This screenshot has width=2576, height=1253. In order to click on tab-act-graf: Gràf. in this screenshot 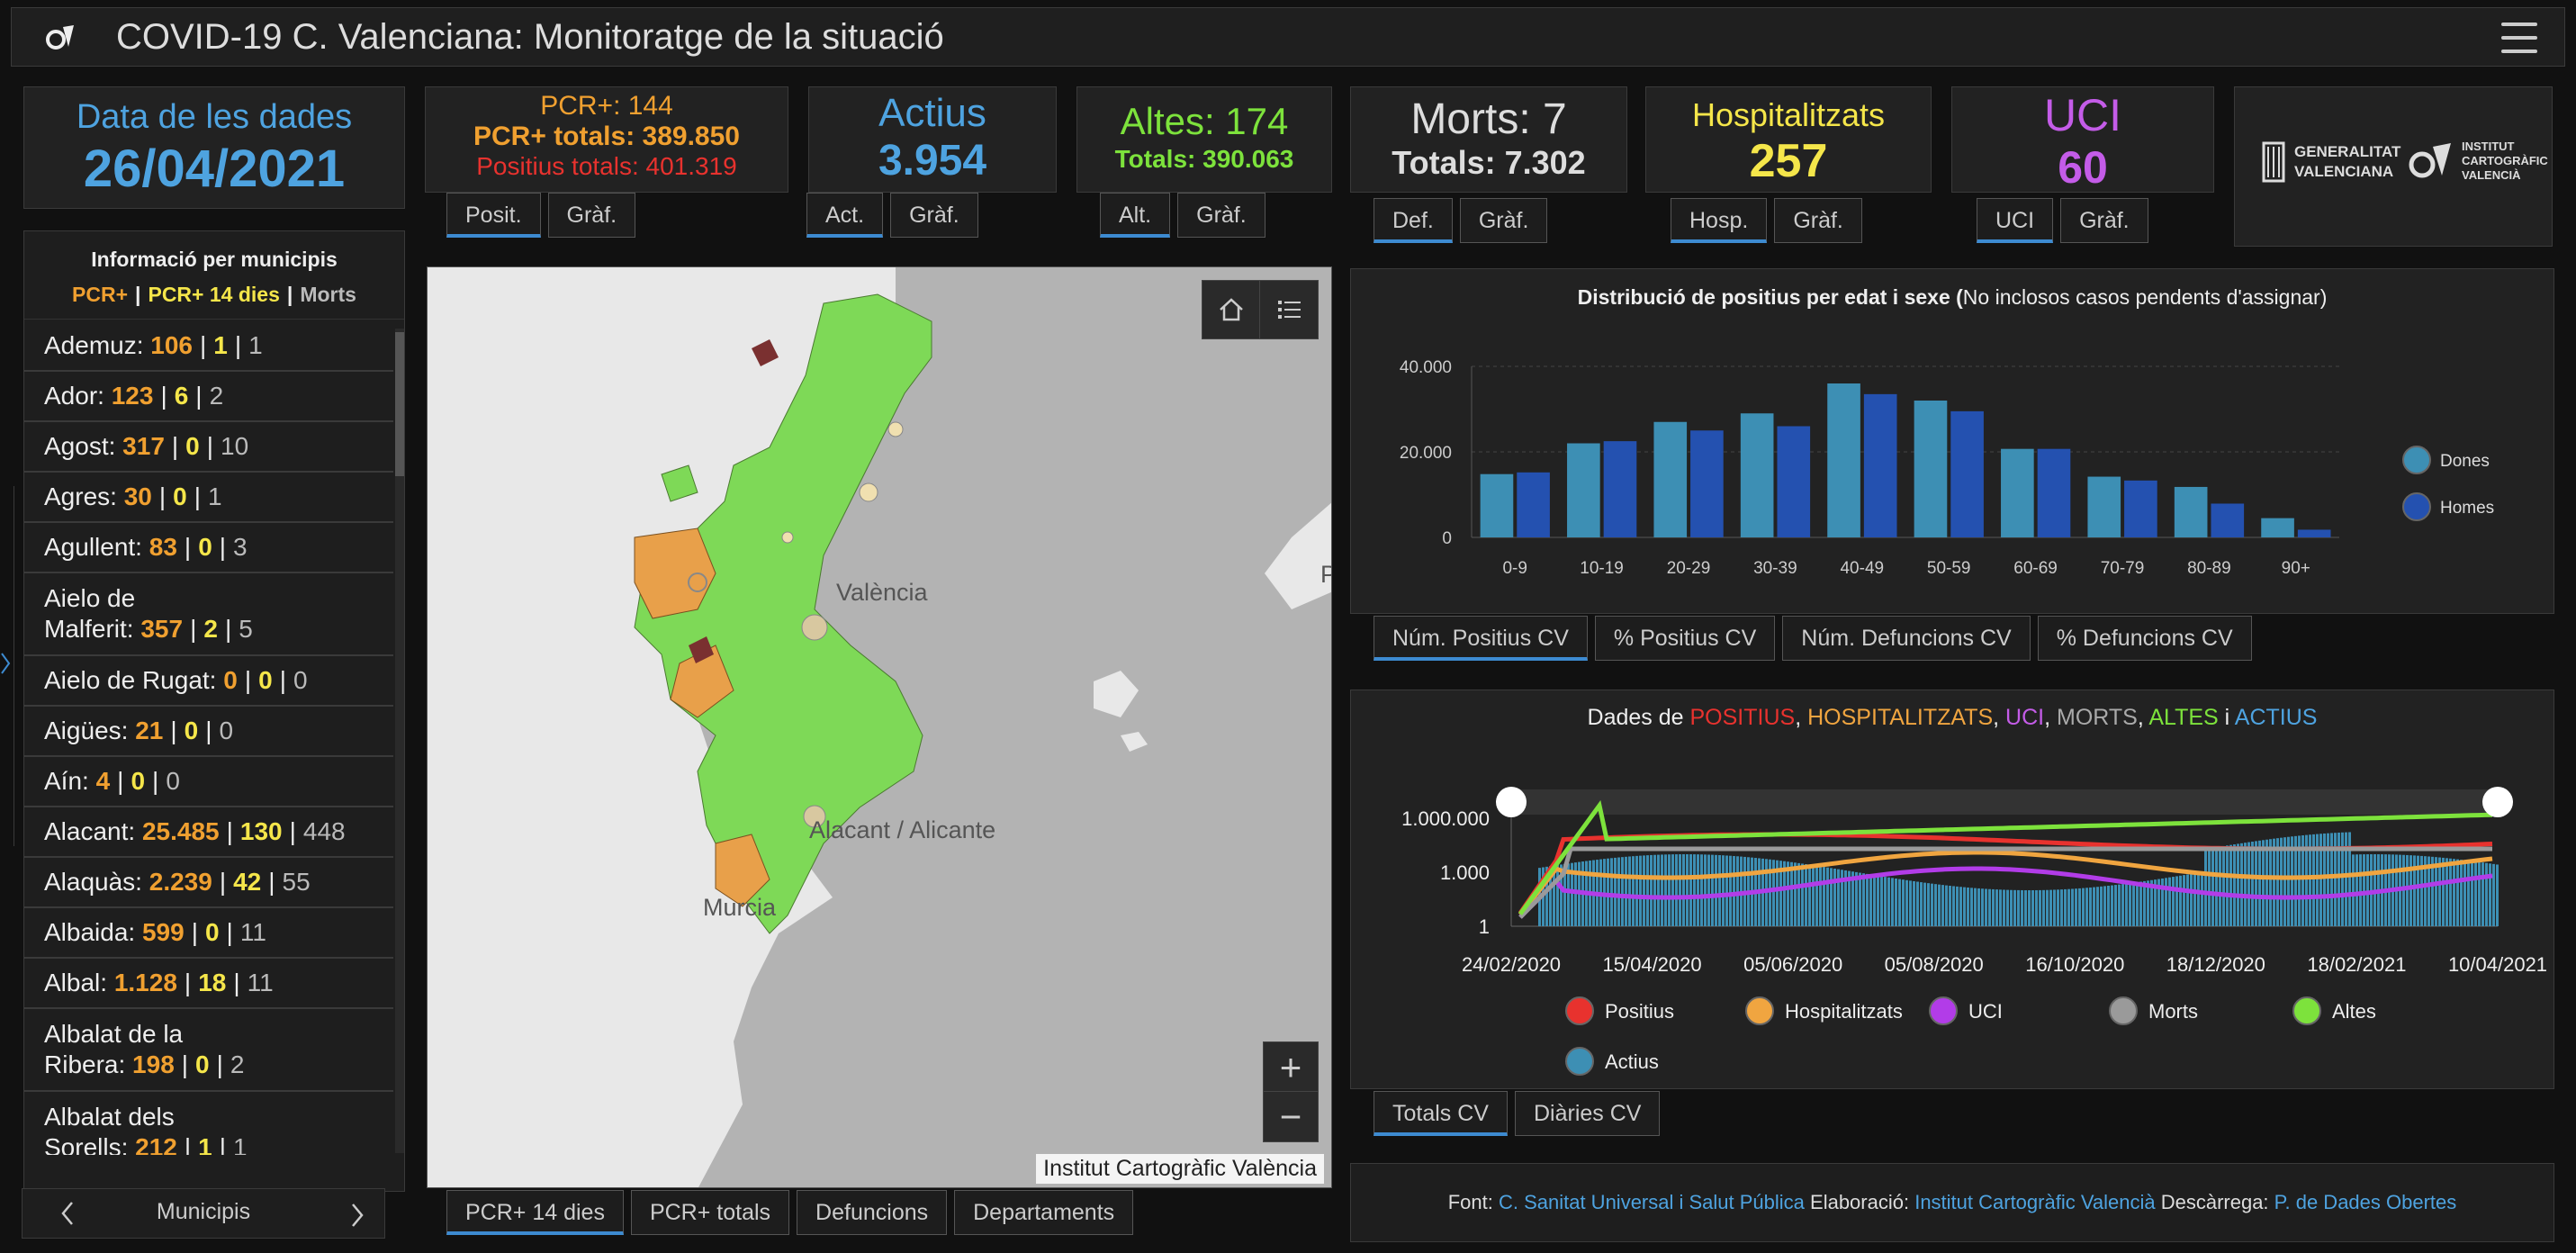, I will do `click(934, 215)`.